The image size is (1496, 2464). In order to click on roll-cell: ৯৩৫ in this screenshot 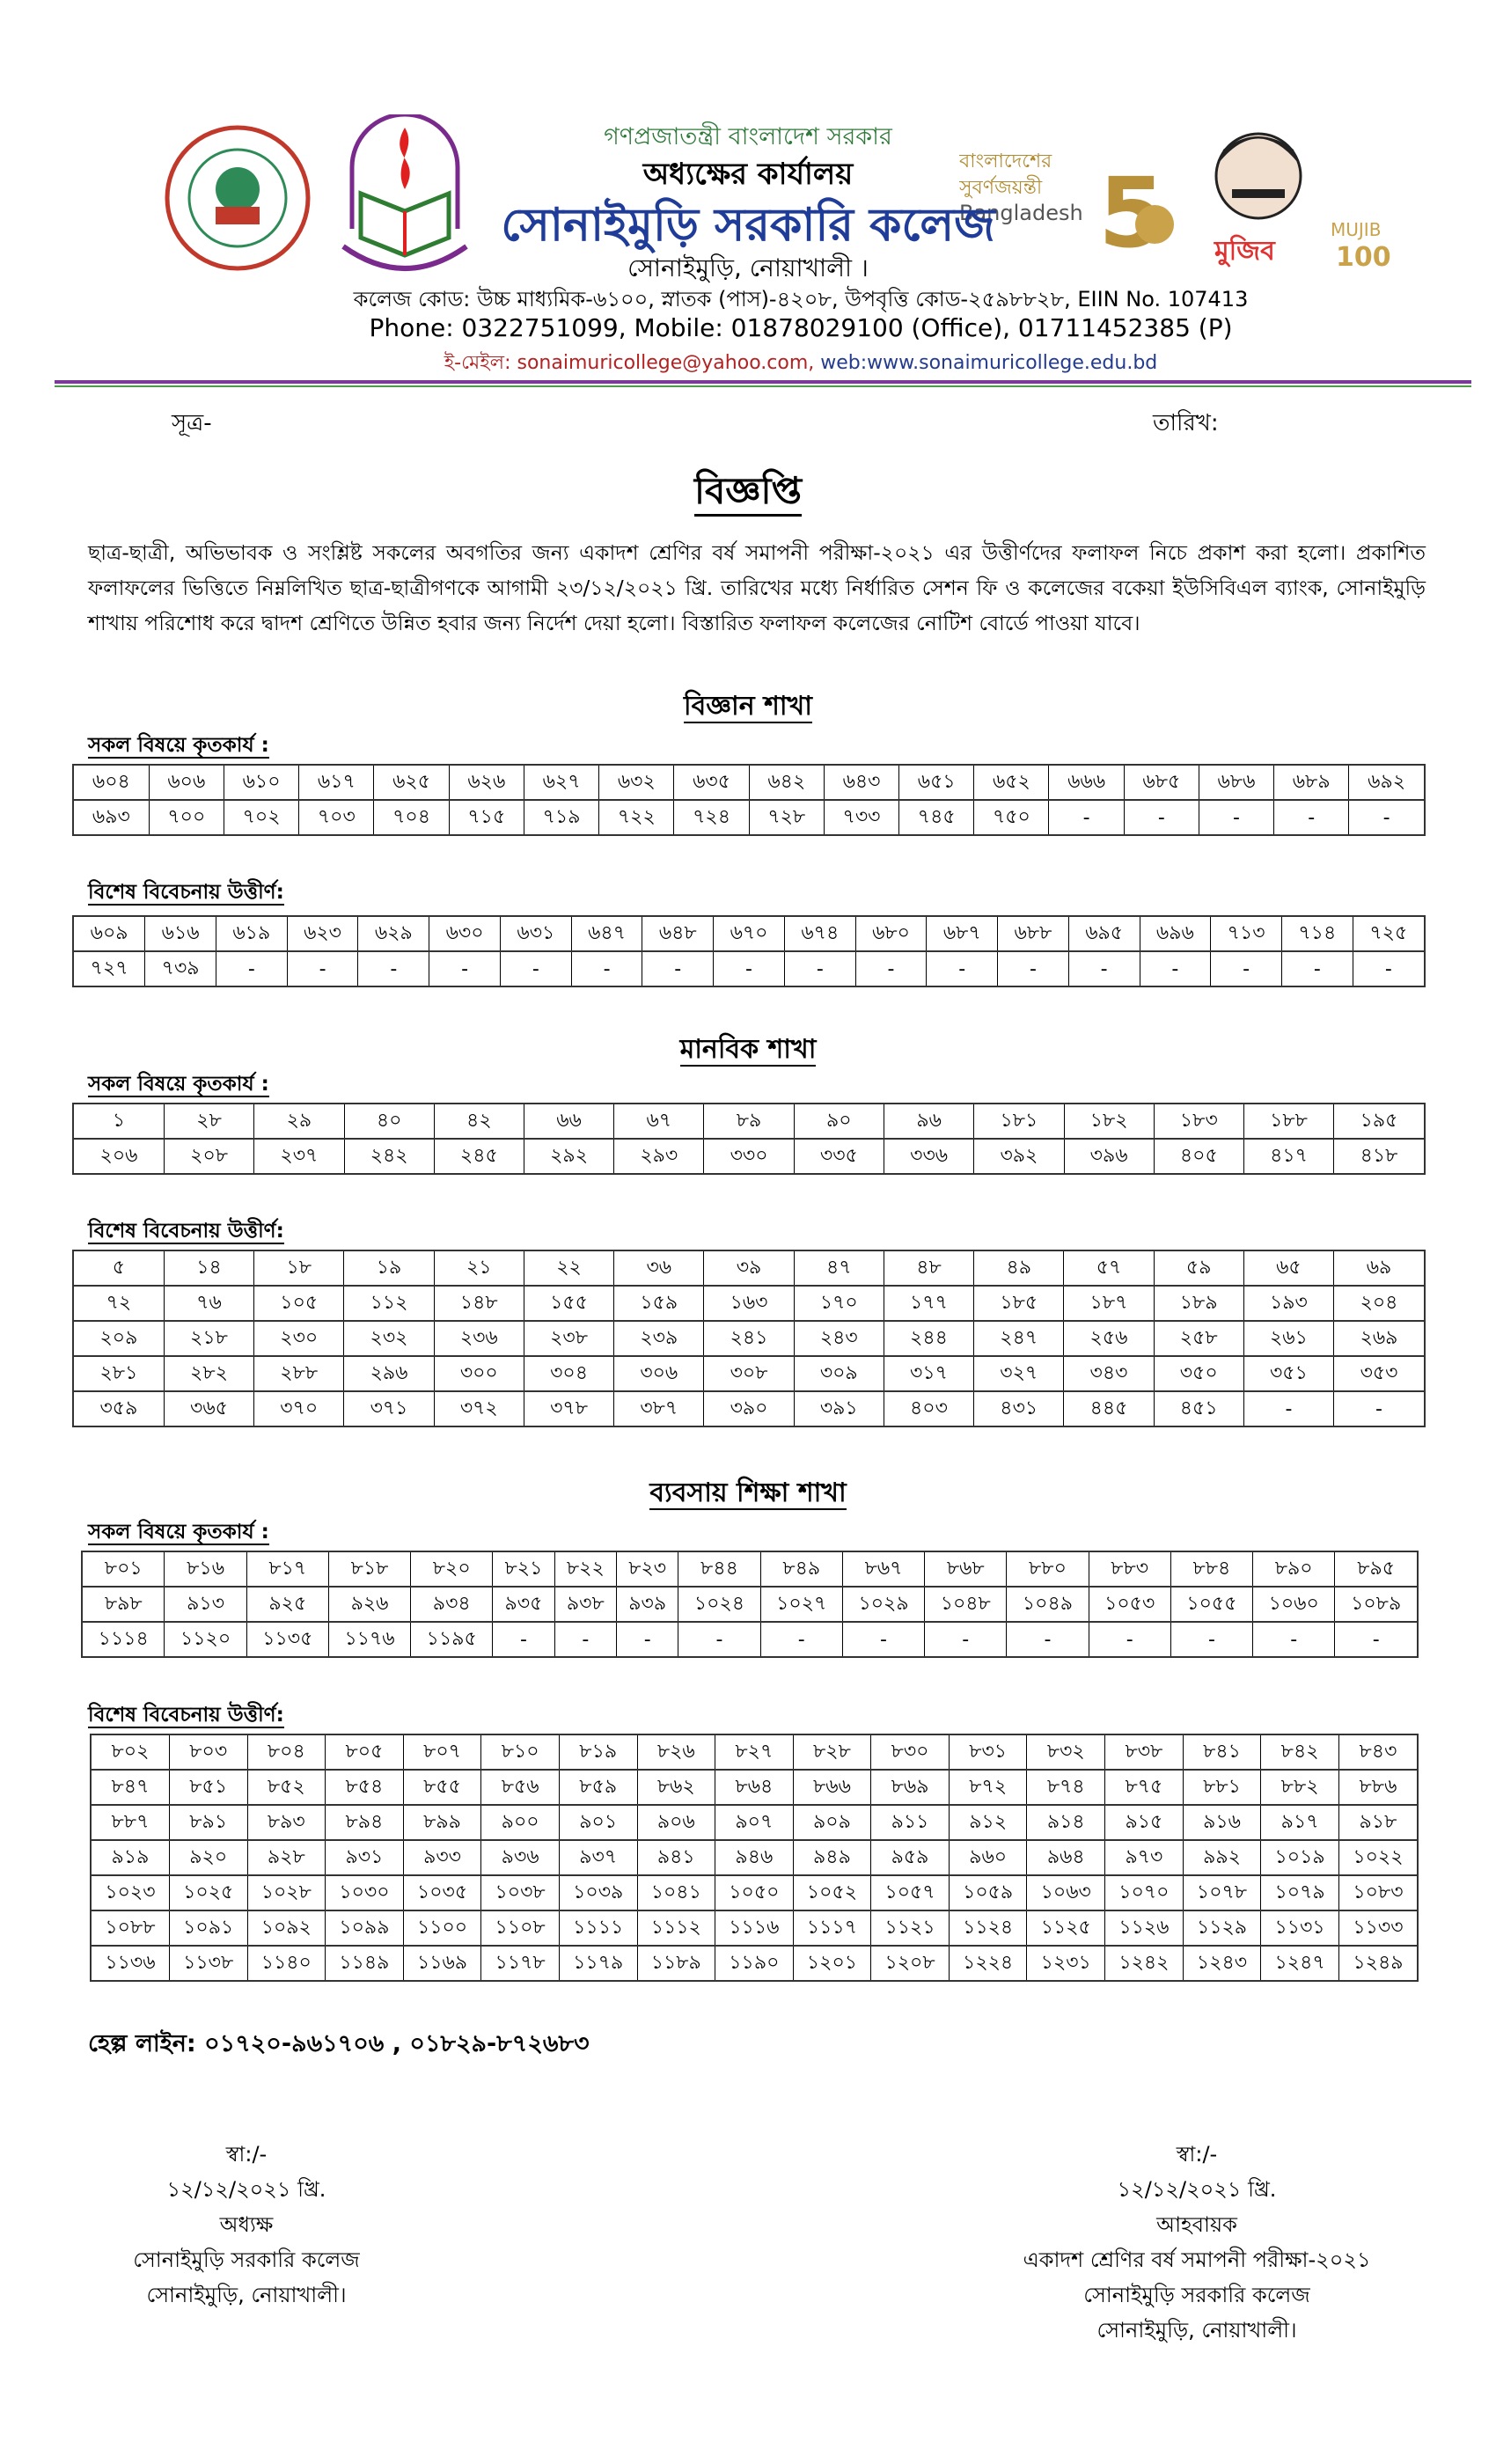, I will do `click(524, 1605)`.